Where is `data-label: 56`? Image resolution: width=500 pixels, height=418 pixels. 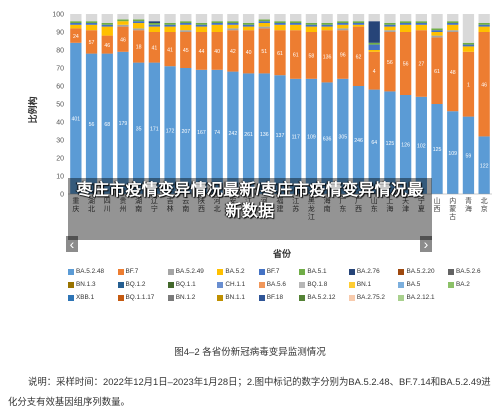
data-label: 56 is located at coordinates (390, 63).